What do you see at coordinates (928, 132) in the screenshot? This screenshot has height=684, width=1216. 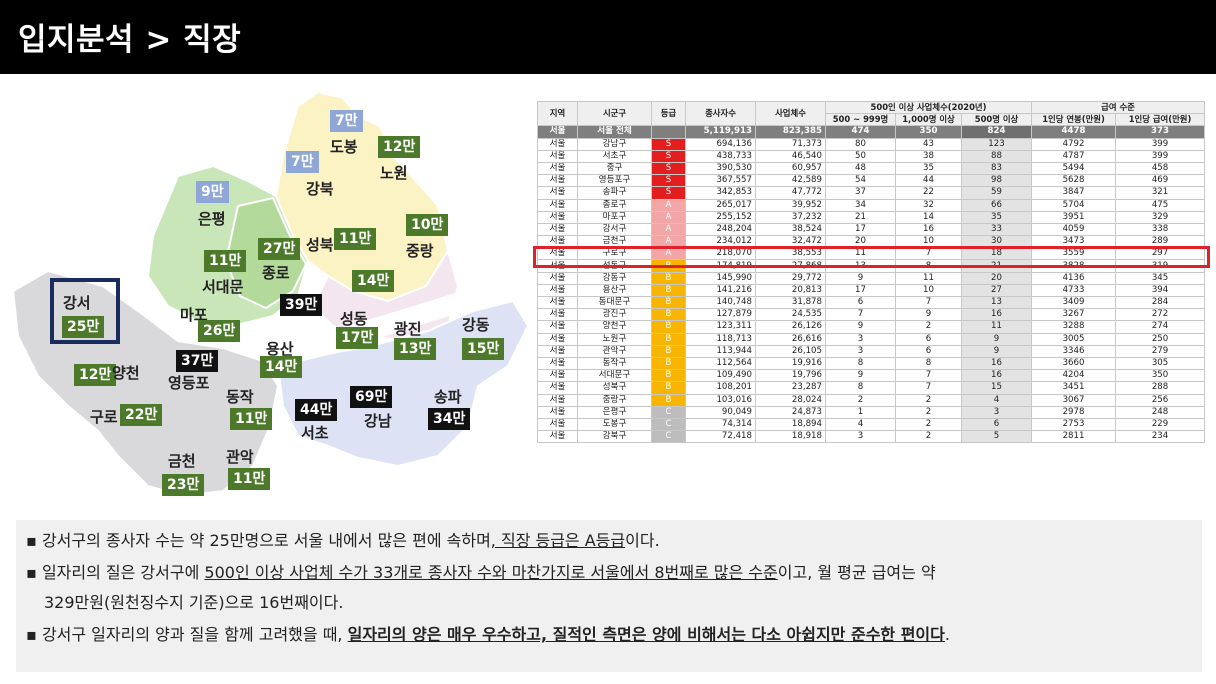 I see `table-cell: 350` at bounding box center [928, 132].